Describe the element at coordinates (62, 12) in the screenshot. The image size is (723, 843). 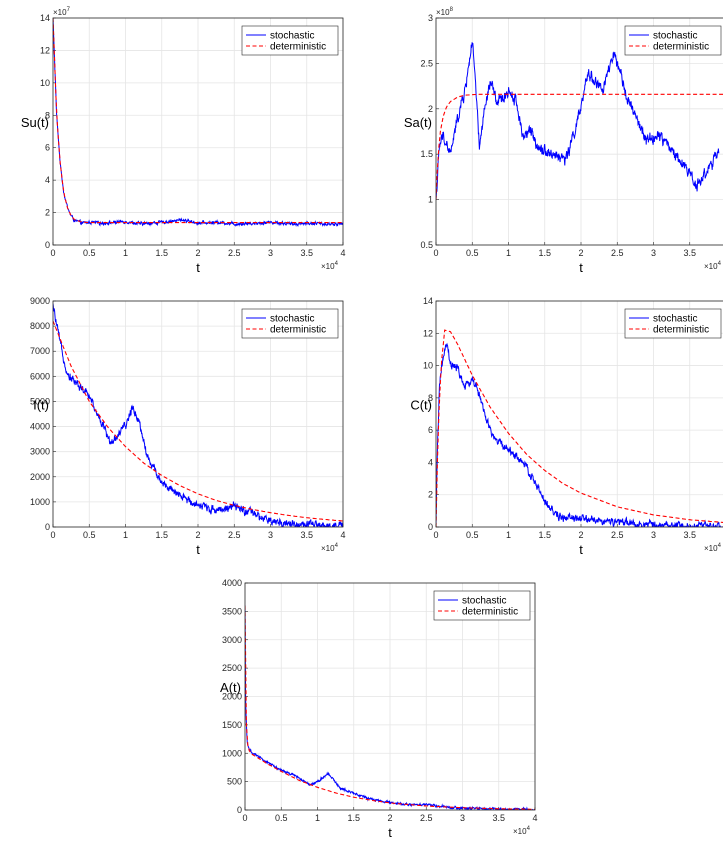
I see `axis-multiplier: ×10⁷` at that location.